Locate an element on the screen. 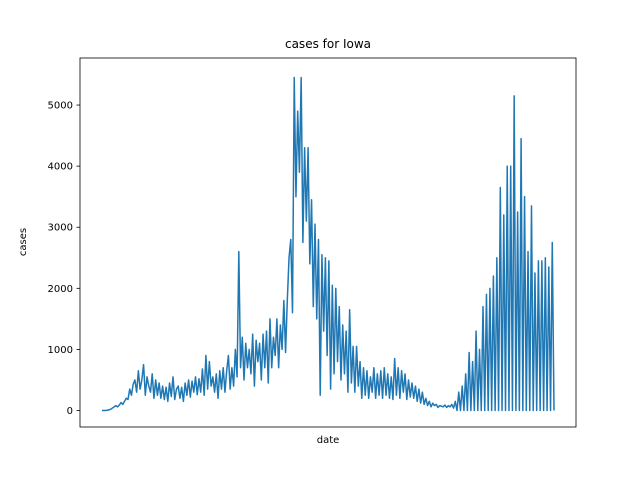 This screenshot has height=480, width=640. y-tick-label: 1000 is located at coordinates (60, 350).